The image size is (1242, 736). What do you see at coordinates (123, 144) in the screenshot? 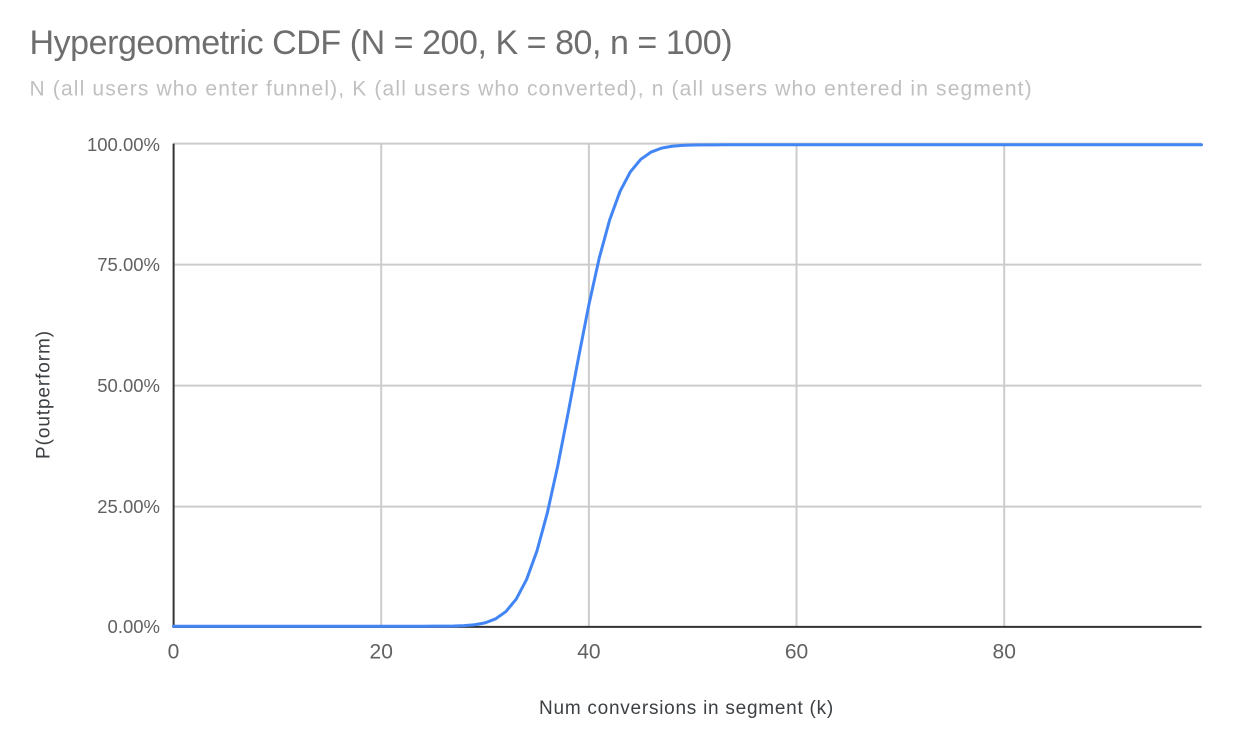
I see `svg-text: 100.00%` at bounding box center [123, 144].